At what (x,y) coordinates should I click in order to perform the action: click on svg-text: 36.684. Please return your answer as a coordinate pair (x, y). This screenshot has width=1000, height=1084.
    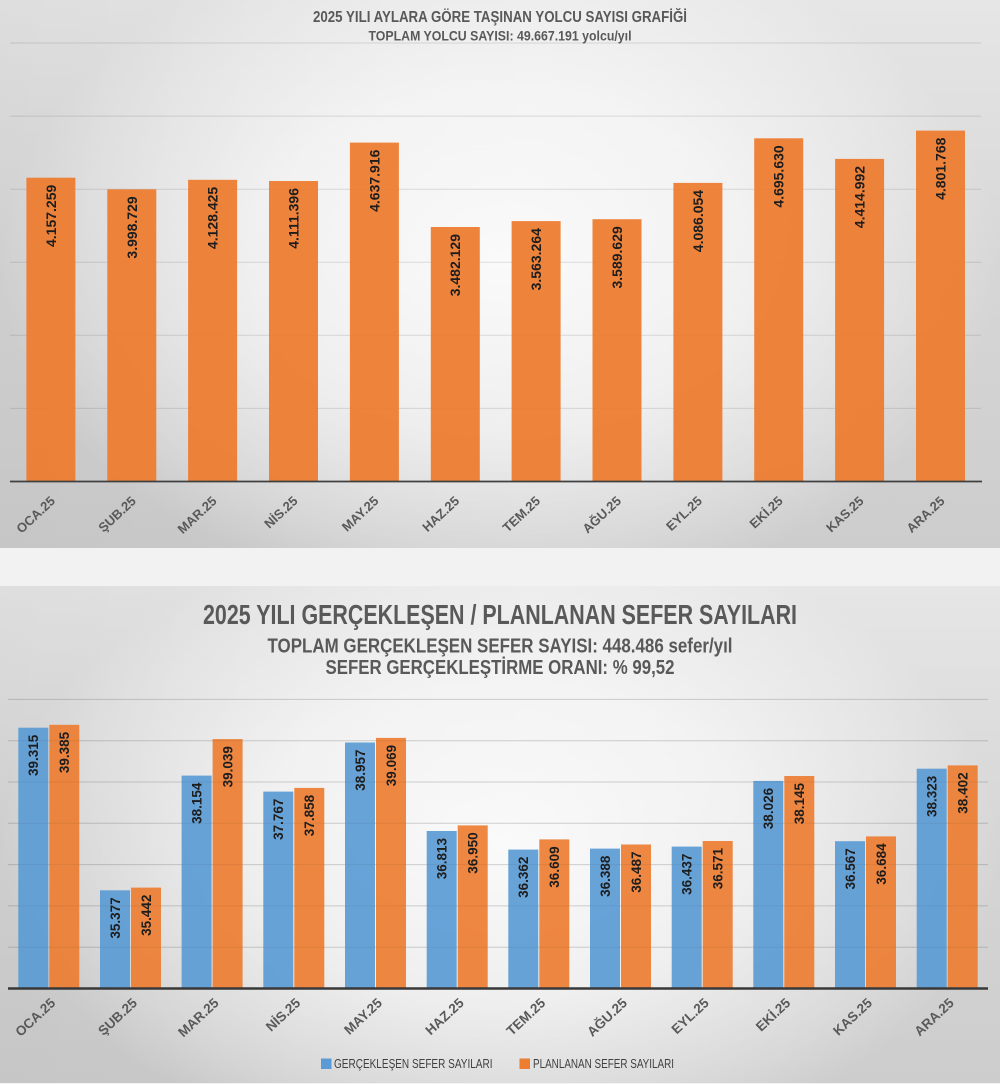
    Looking at the image, I should click on (881, 864).